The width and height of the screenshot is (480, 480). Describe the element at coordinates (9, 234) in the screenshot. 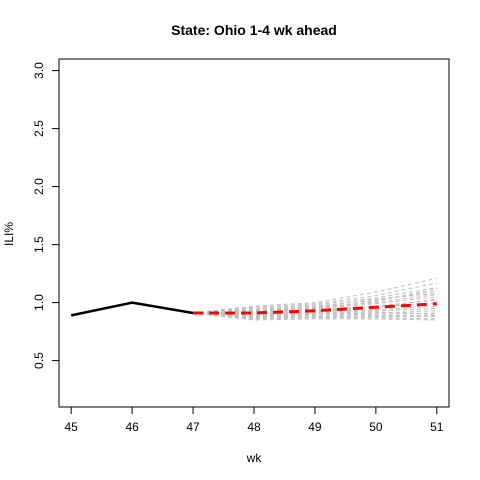

I see `y-axis-label: ILI%` at that location.